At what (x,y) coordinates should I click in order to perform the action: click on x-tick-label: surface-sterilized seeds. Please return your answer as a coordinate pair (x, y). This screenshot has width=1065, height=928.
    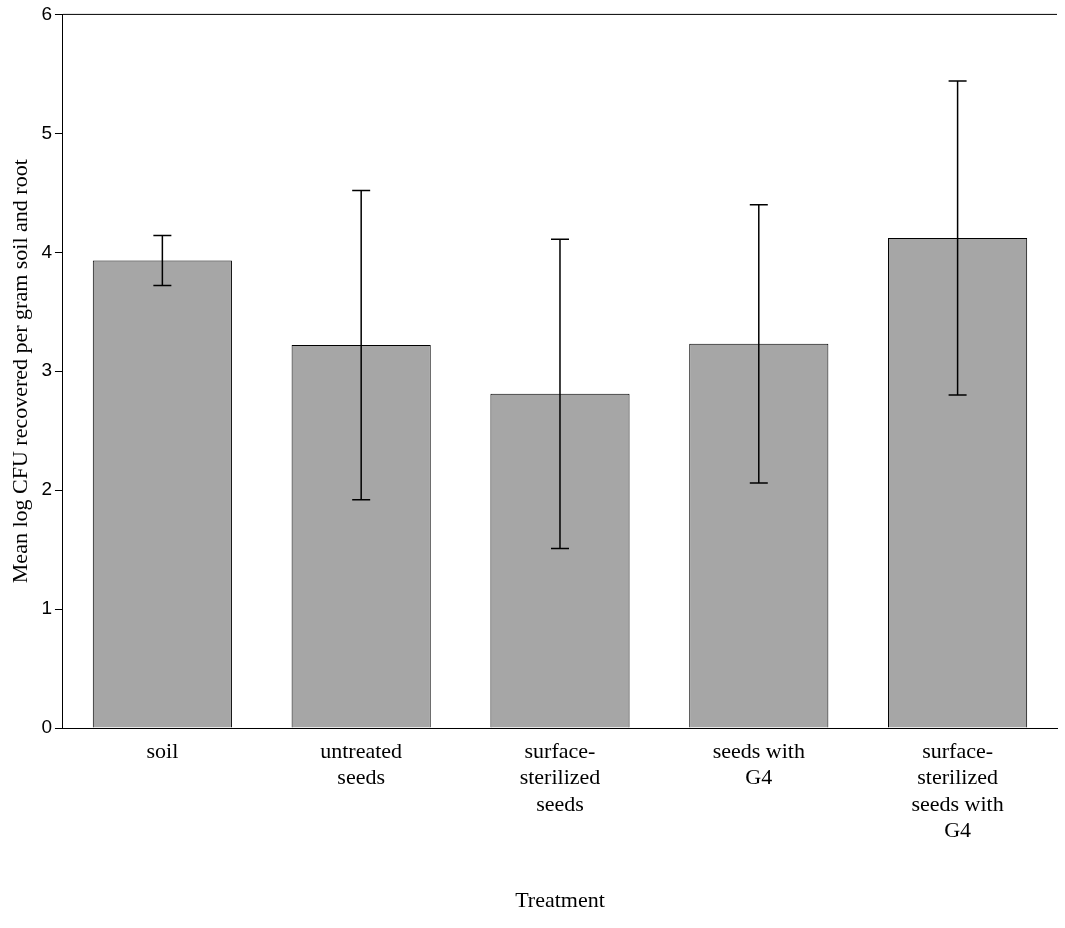
    Looking at the image, I should click on (560, 776).